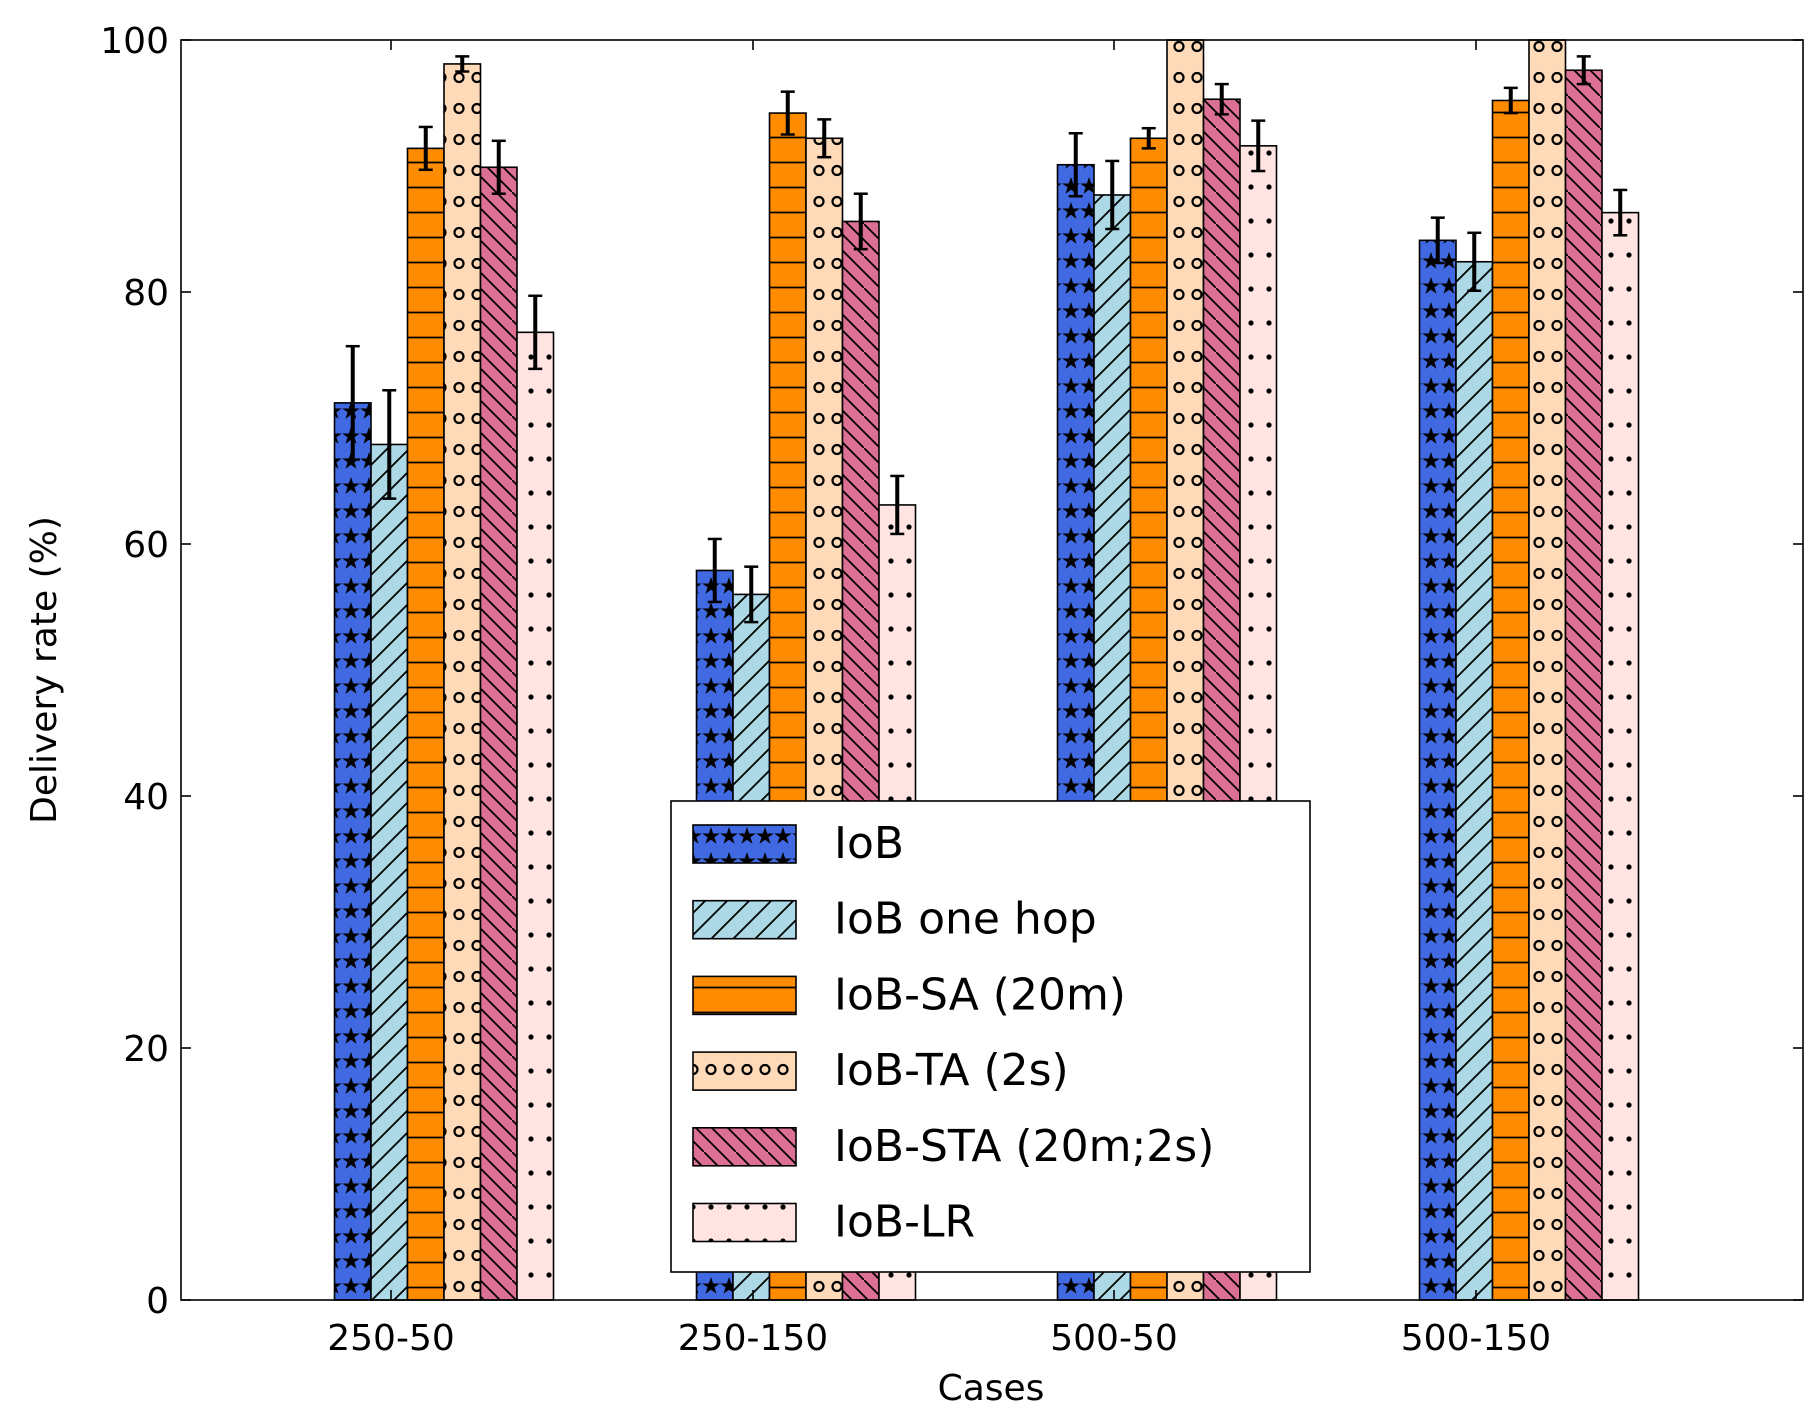  I want to click on x-tick-label-1: 250-150, so click(753, 1338).